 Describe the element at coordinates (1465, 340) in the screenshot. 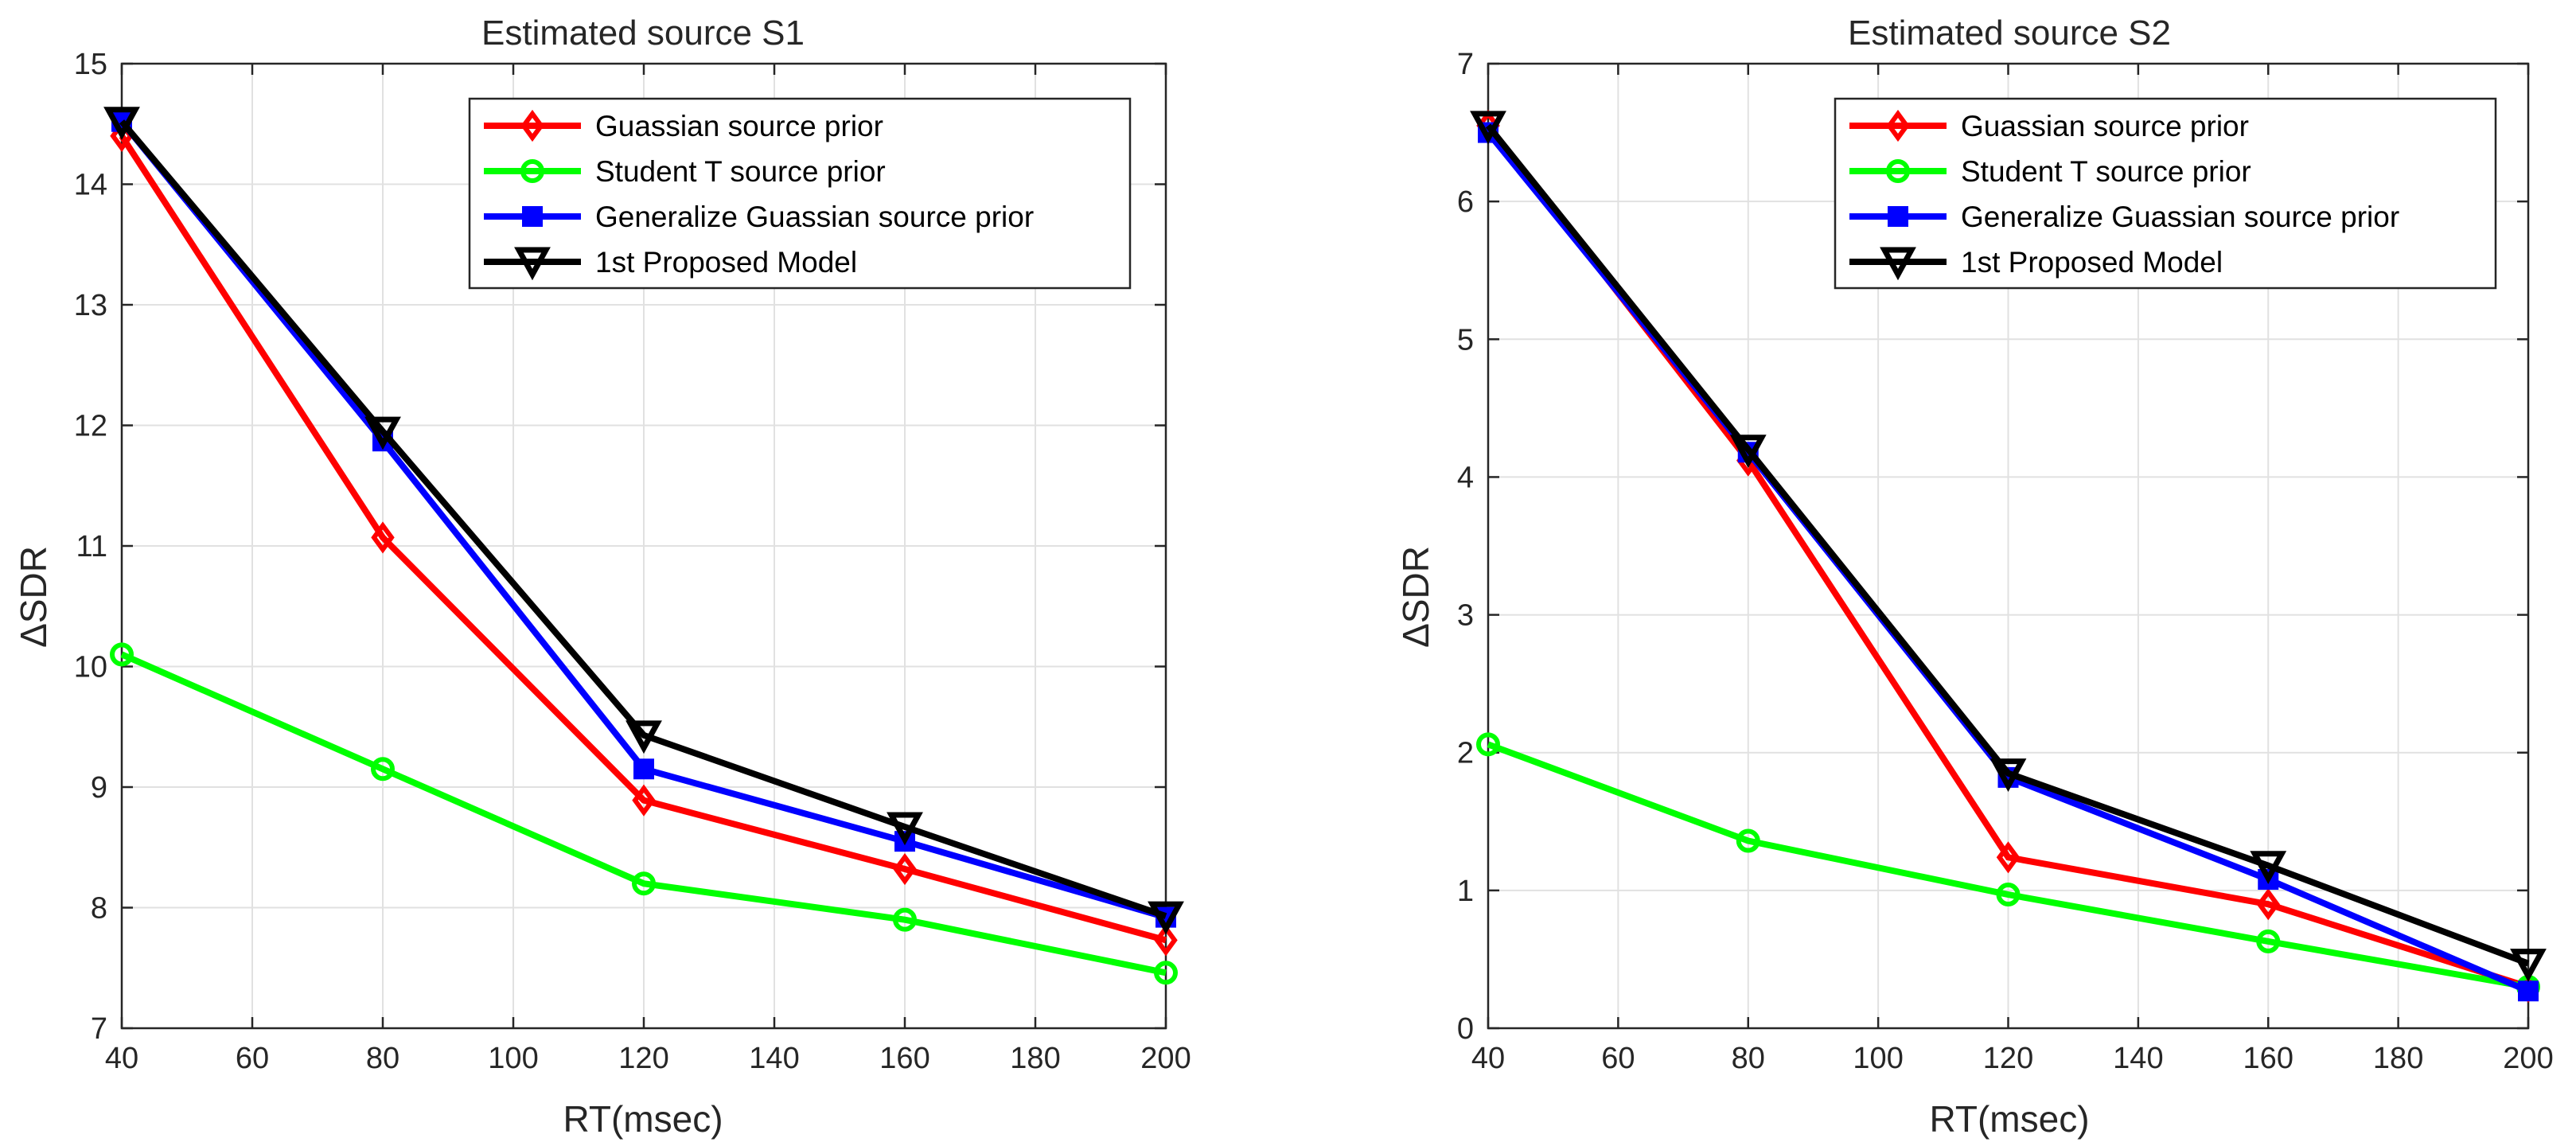

I see `y-tick-label: 5` at that location.